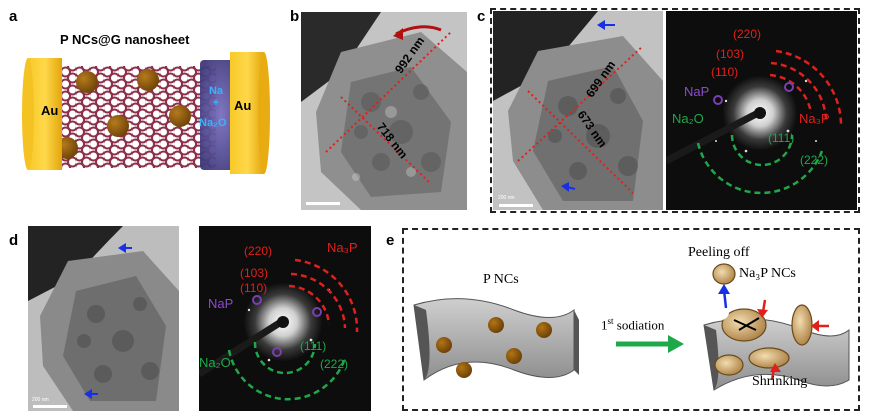 The width and height of the screenshot is (869, 414). What do you see at coordinates (285, 318) in the screenshot?
I see `panel-d-saed-pattern` at bounding box center [285, 318].